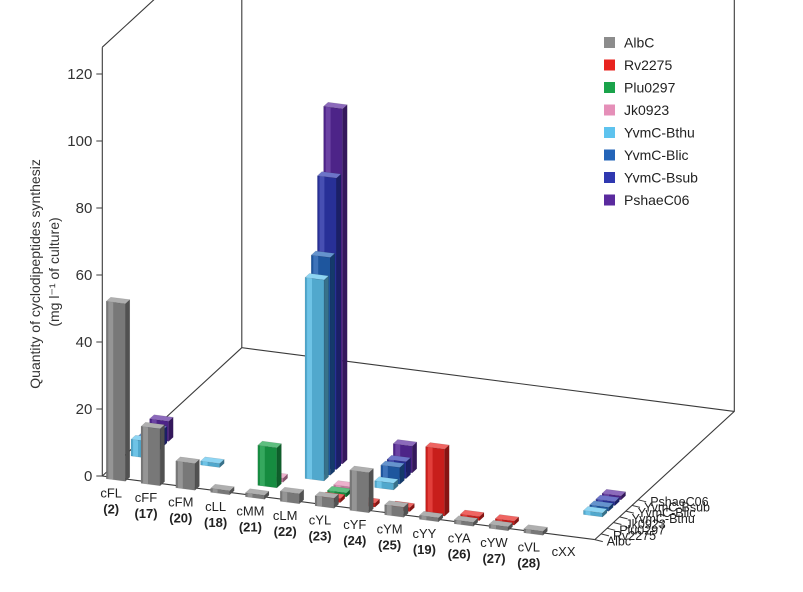 Image resolution: width=803 pixels, height=592 pixels. I want to click on category-name-label: cYM, so click(390, 528).